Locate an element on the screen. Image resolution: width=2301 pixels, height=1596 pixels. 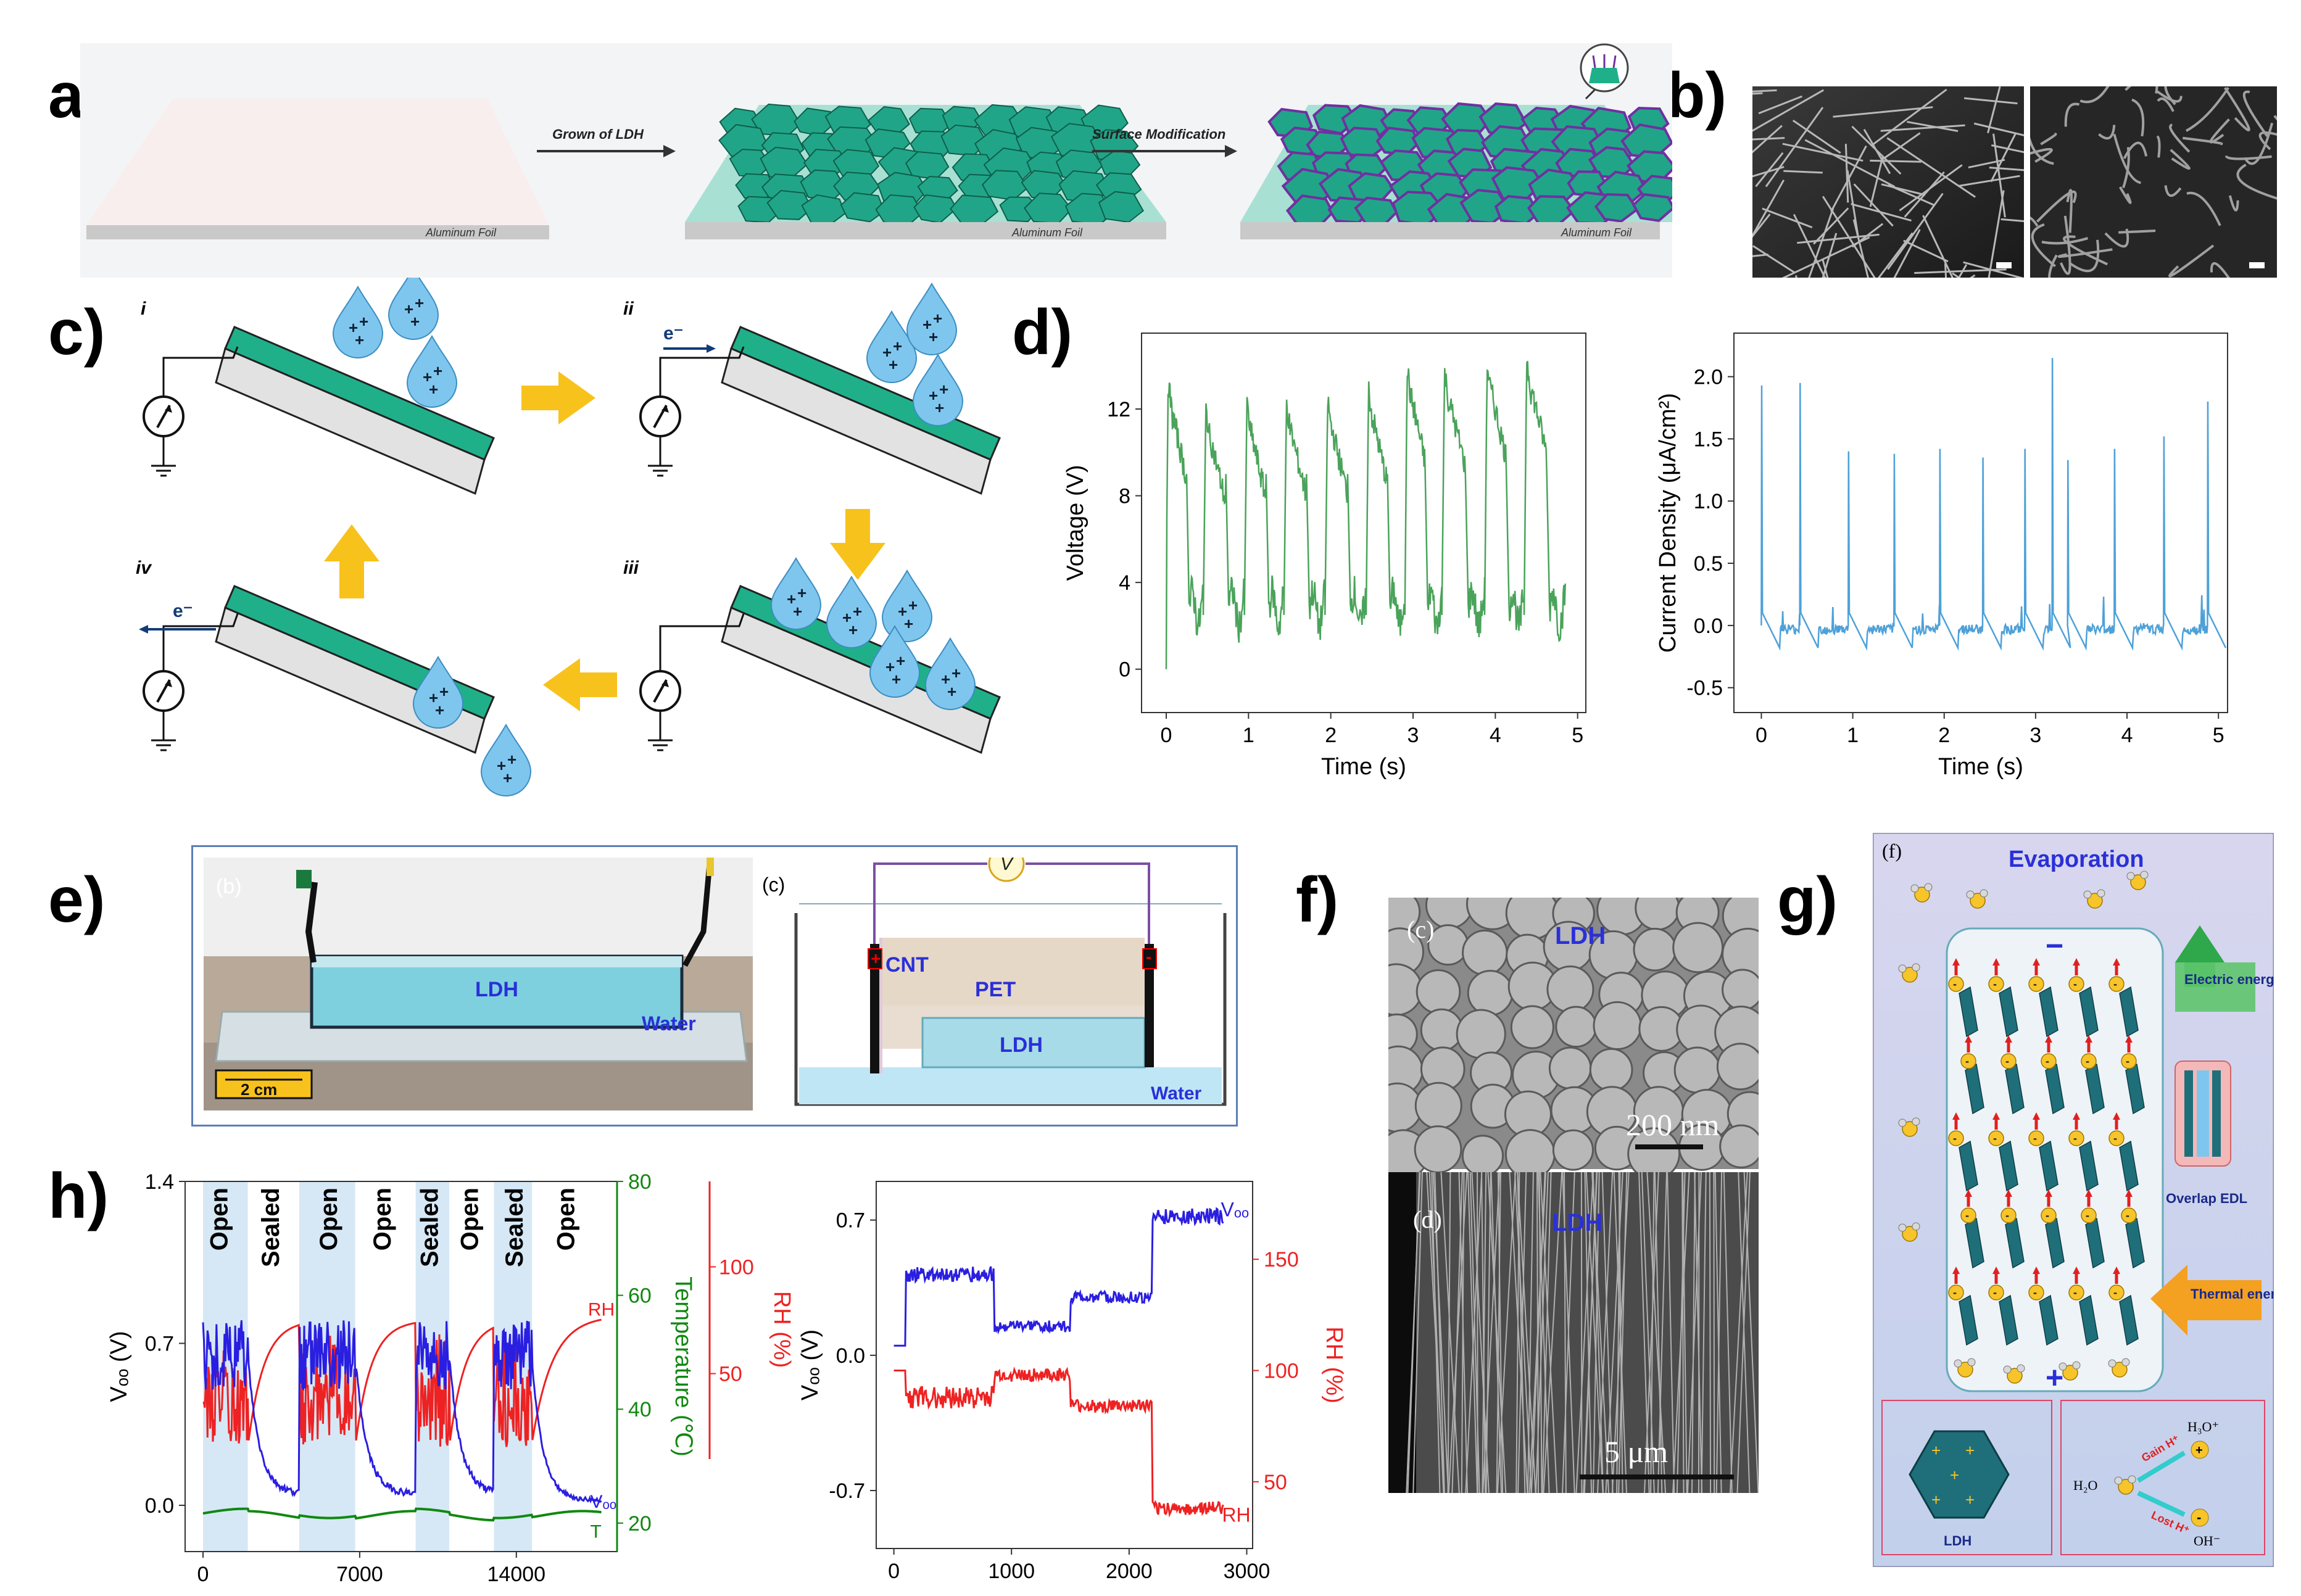
ldh-grains is located at coordinates (1573, 1039).